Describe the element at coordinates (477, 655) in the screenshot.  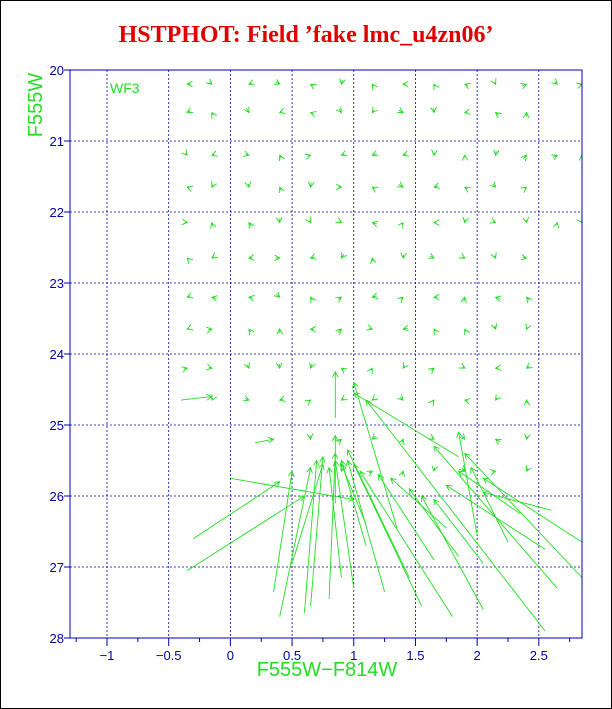
I see `x-tick-label: 2` at that location.